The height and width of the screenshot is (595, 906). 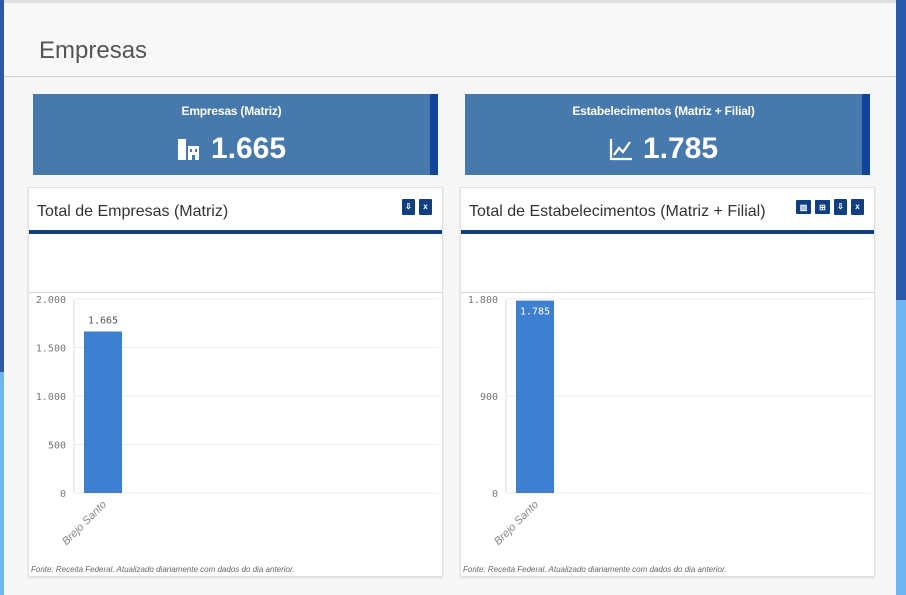 What do you see at coordinates (901, 150) in the screenshot?
I see `right-scrollbar-track` at bounding box center [901, 150].